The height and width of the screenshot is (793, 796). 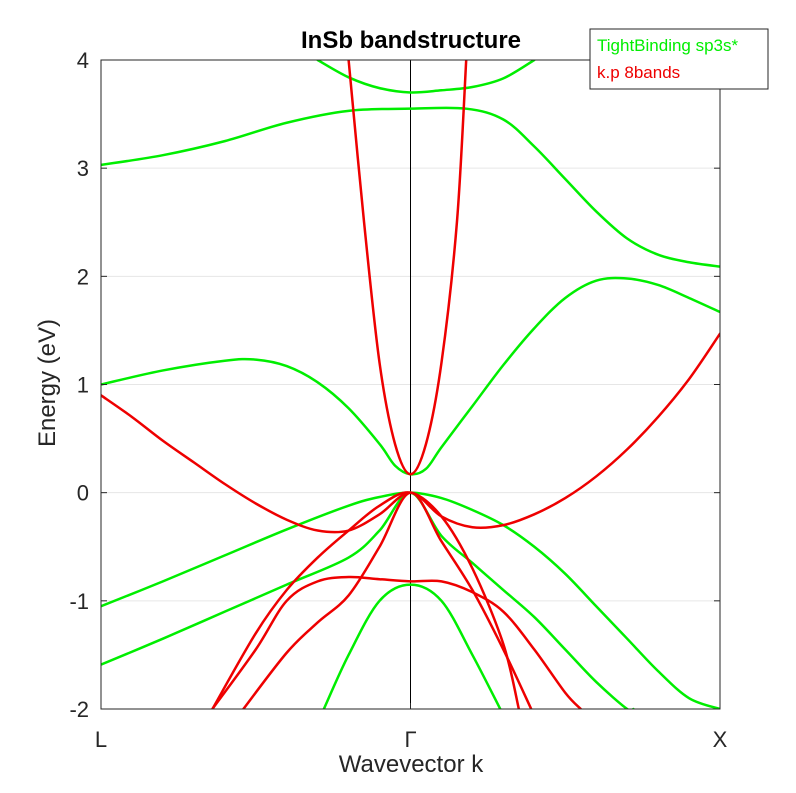 What do you see at coordinates (638, 72) in the screenshot?
I see `legend-entry-kp: k.p 8bands` at bounding box center [638, 72].